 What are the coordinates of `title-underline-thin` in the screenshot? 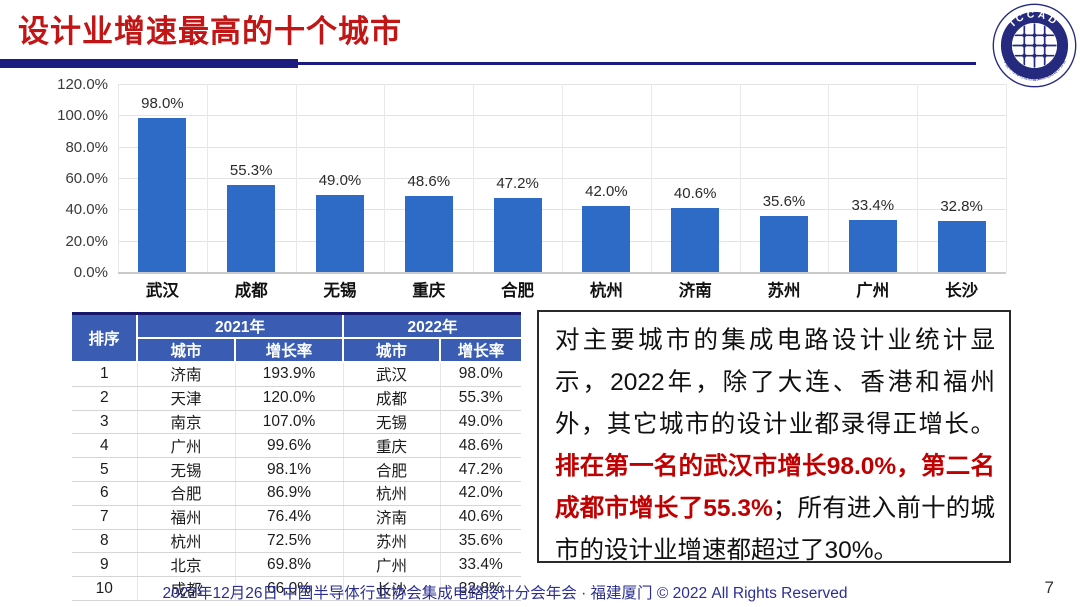 It's located at (637, 63).